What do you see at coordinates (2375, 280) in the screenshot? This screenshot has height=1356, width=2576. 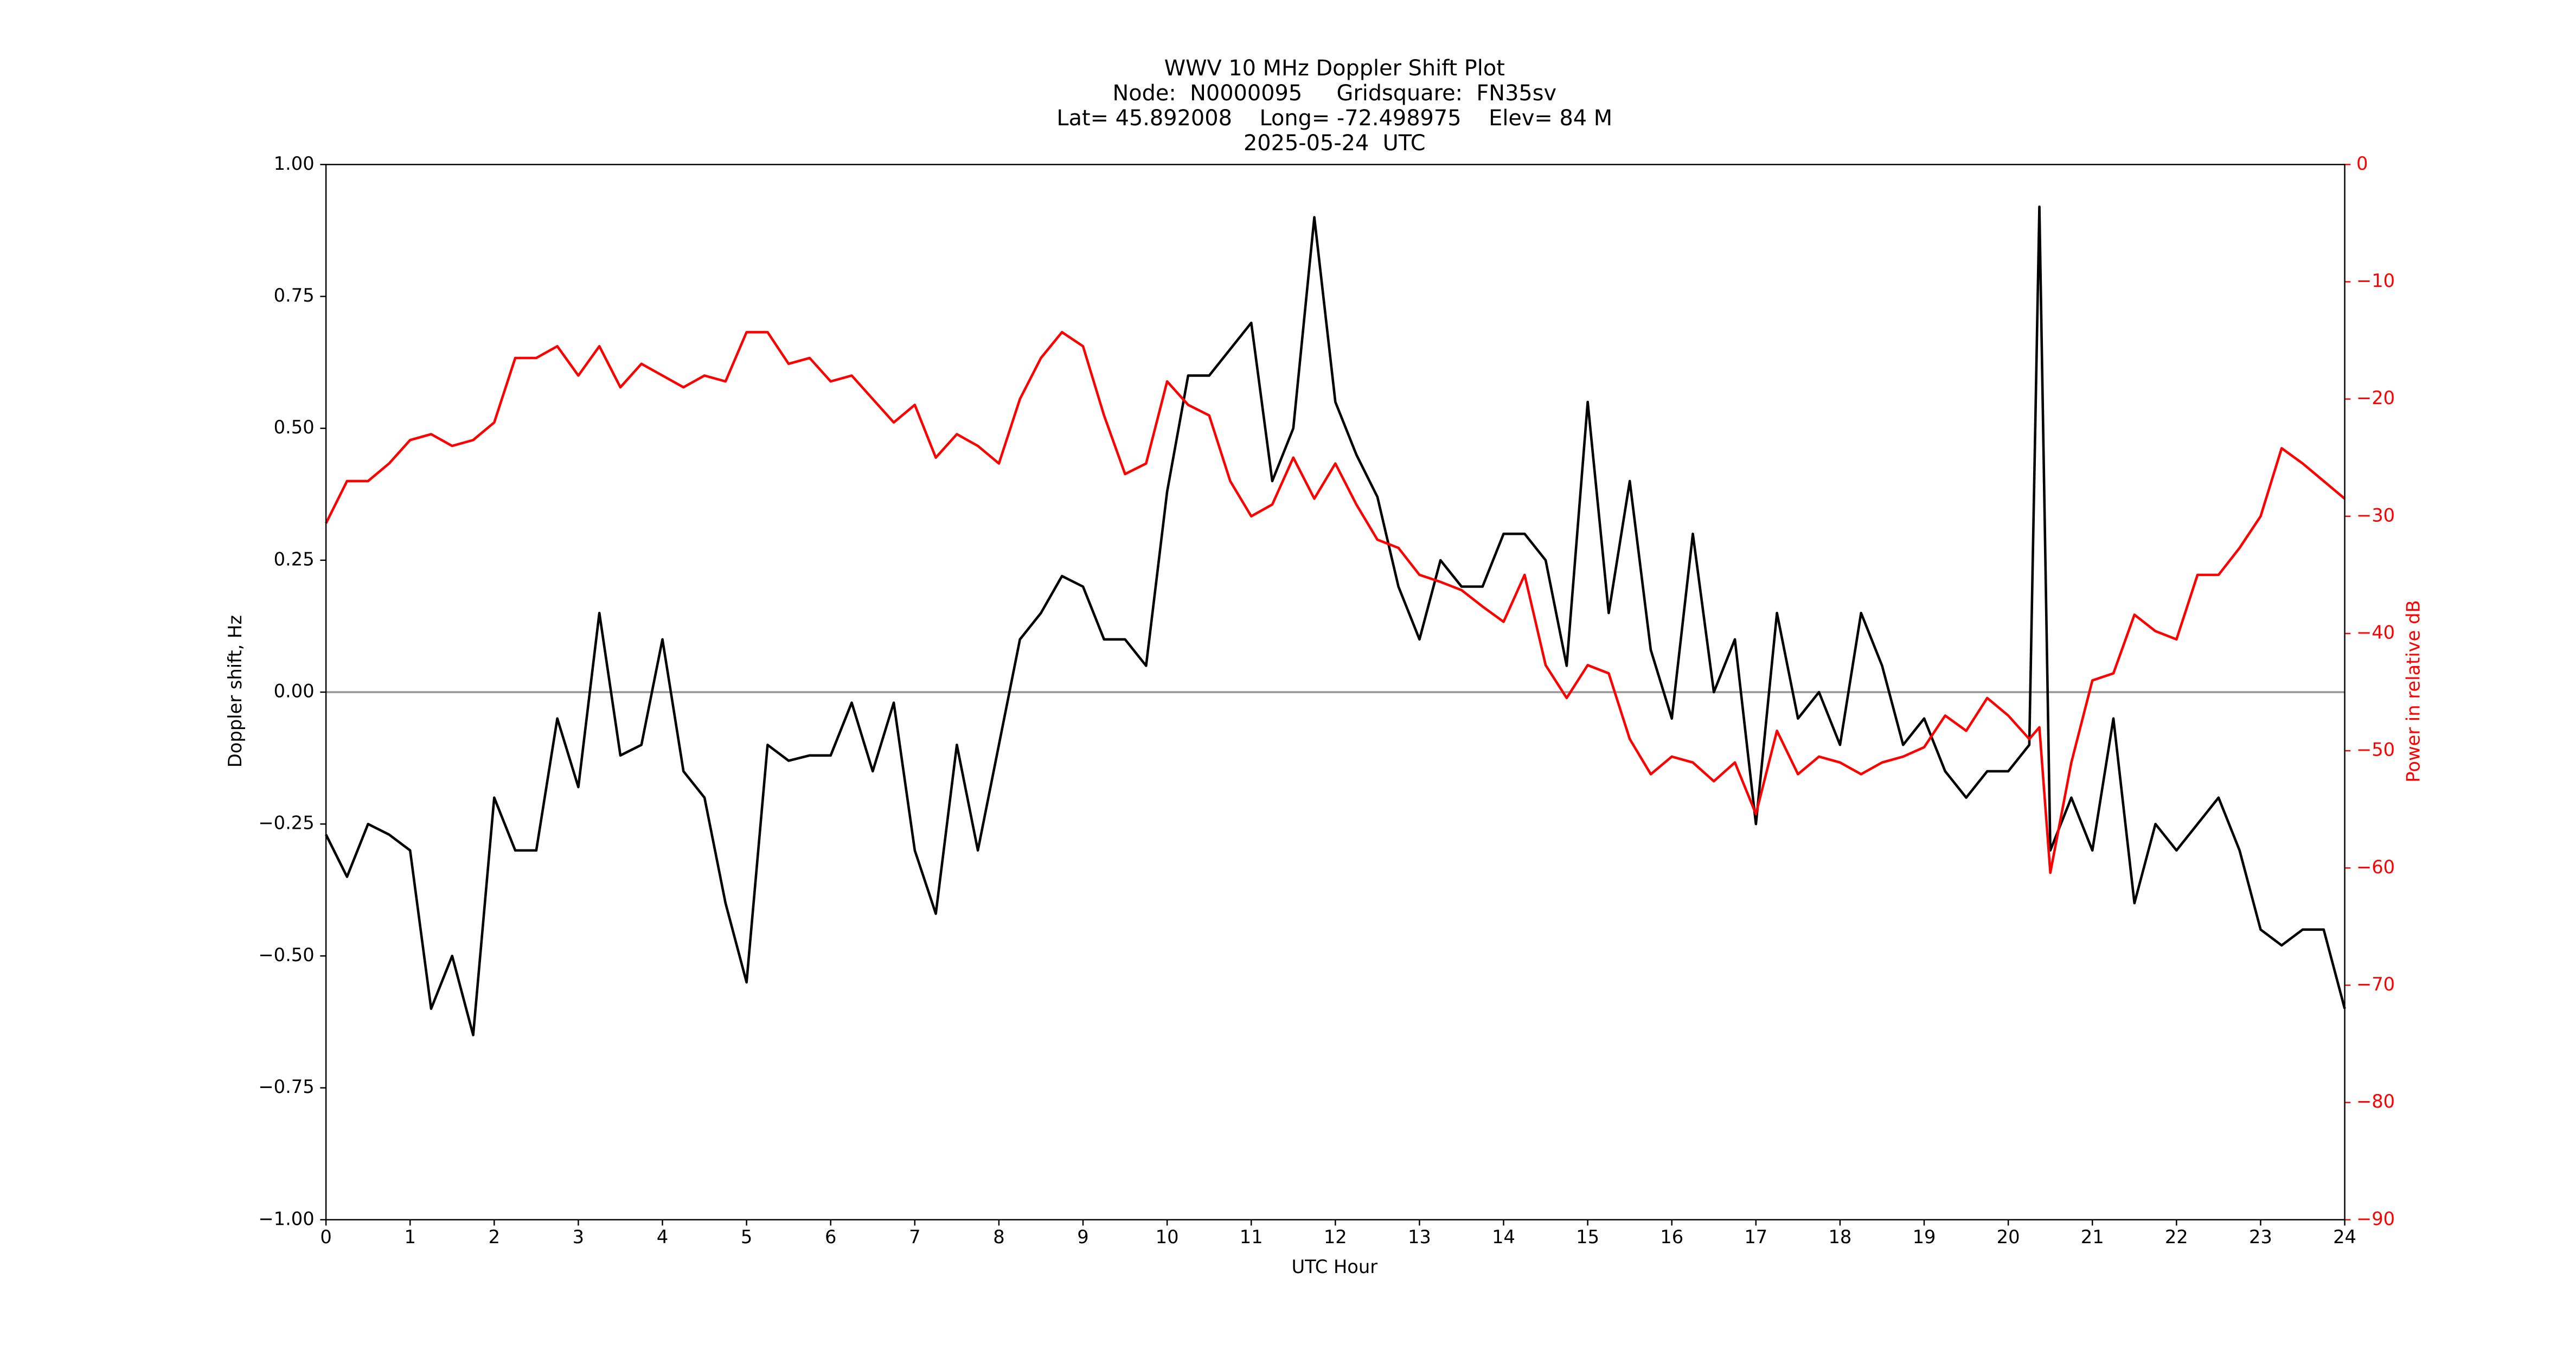 I see `y2-tick-label: −10` at bounding box center [2375, 280].